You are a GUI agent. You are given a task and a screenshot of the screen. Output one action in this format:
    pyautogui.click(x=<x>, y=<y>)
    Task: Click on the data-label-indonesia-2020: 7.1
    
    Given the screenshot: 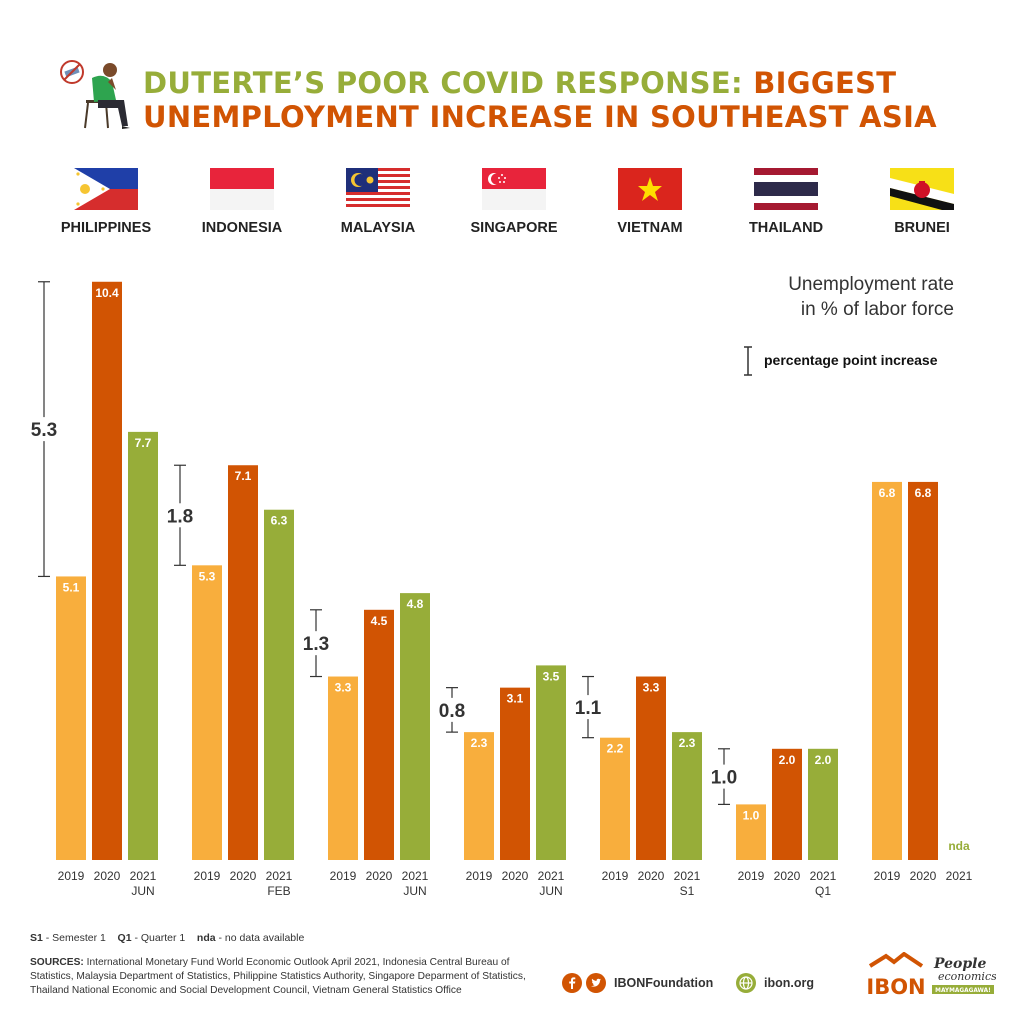 What is the action you would take?
    pyautogui.click(x=243, y=476)
    